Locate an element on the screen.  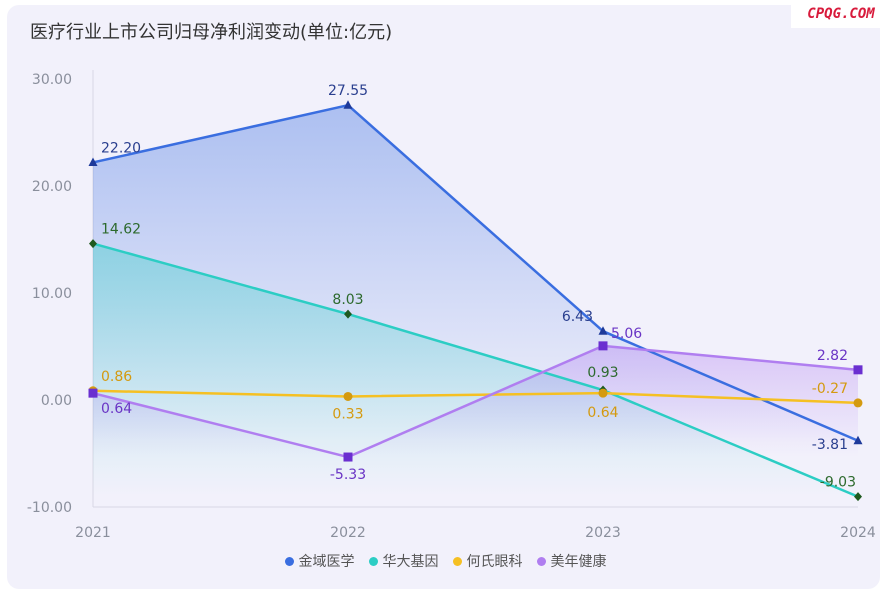
data-label: 22.20 is located at coordinates (121, 148).